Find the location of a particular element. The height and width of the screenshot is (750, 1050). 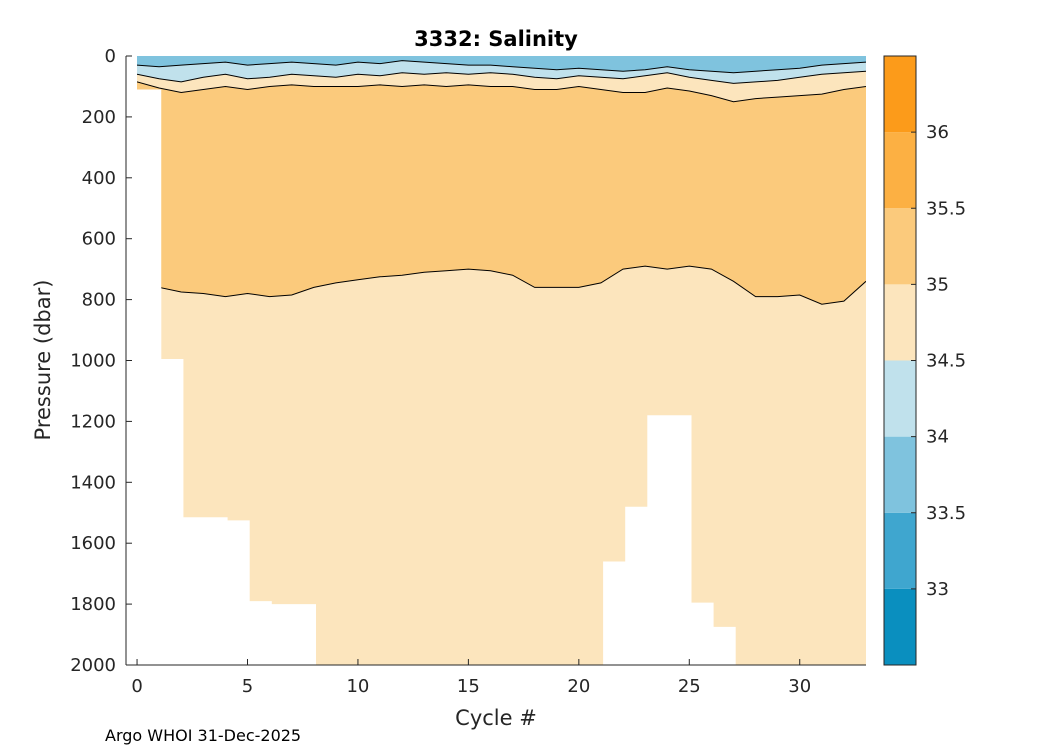

y-tick-label: 1200 is located at coordinates (93, 421).